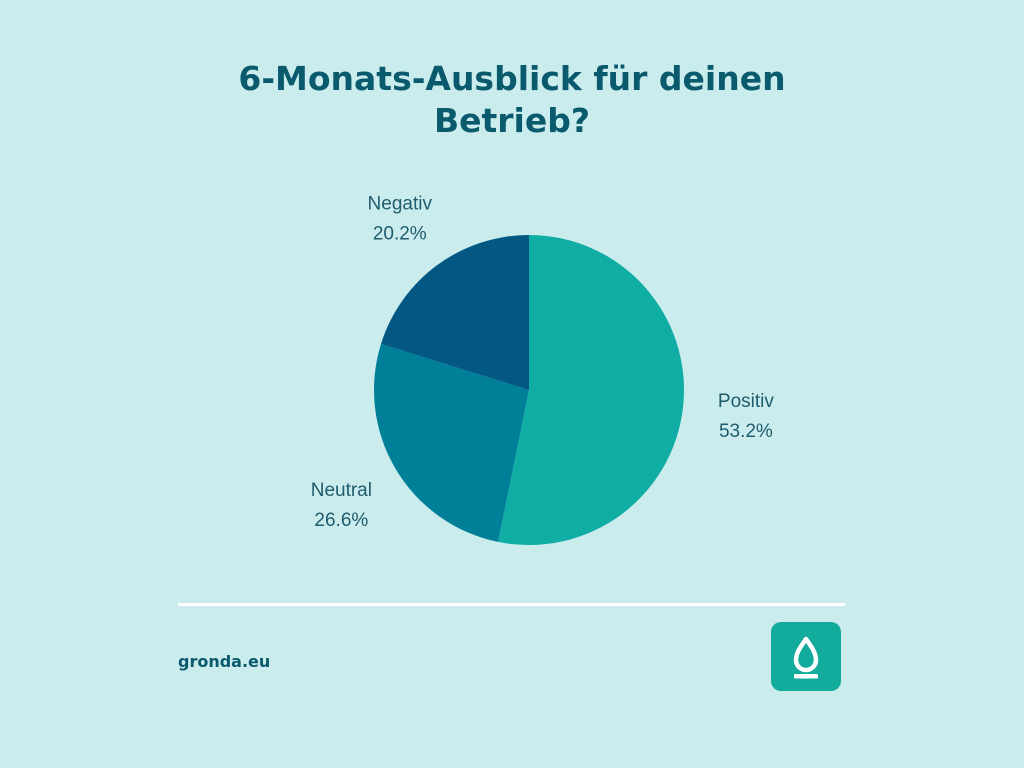  I want to click on slice-label-negativ: Negativ, so click(400, 203).